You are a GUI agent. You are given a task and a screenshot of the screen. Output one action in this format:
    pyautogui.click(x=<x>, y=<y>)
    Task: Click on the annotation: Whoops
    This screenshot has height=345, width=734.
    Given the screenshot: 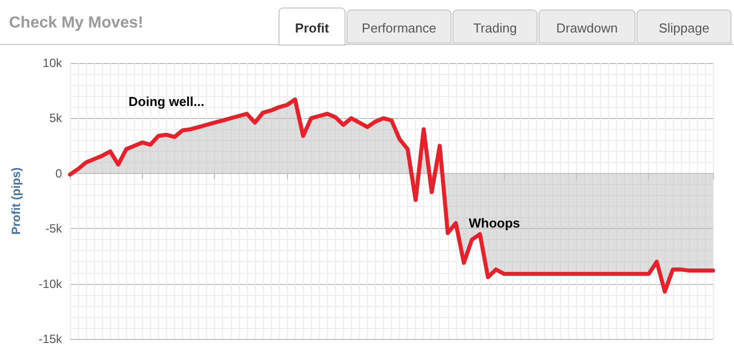 What is the action you would take?
    pyautogui.click(x=494, y=223)
    